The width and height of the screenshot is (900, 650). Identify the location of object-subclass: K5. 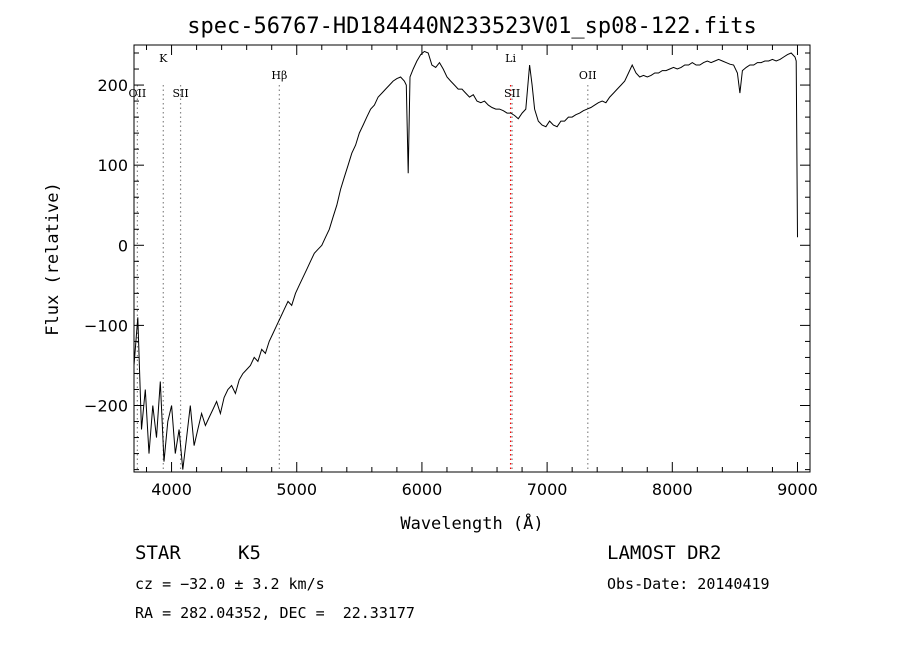
(249, 553).